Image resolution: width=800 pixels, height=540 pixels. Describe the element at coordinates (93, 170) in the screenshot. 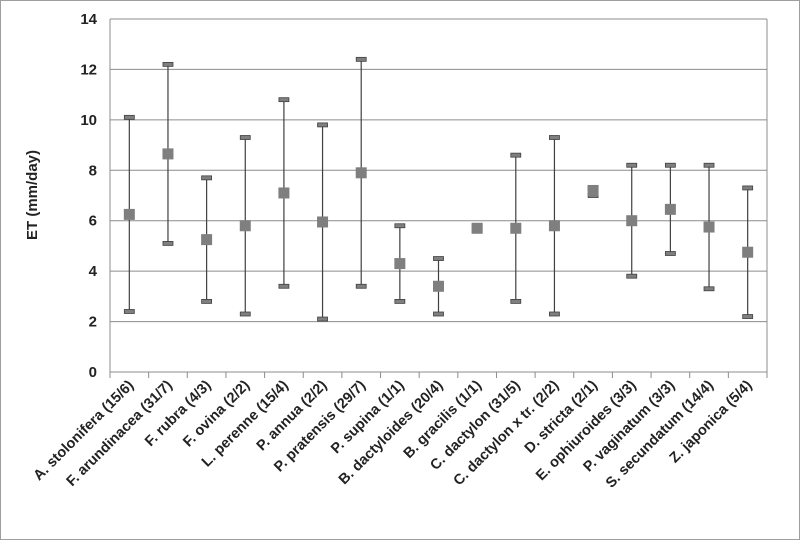

I see `y-tick-label: 8` at that location.